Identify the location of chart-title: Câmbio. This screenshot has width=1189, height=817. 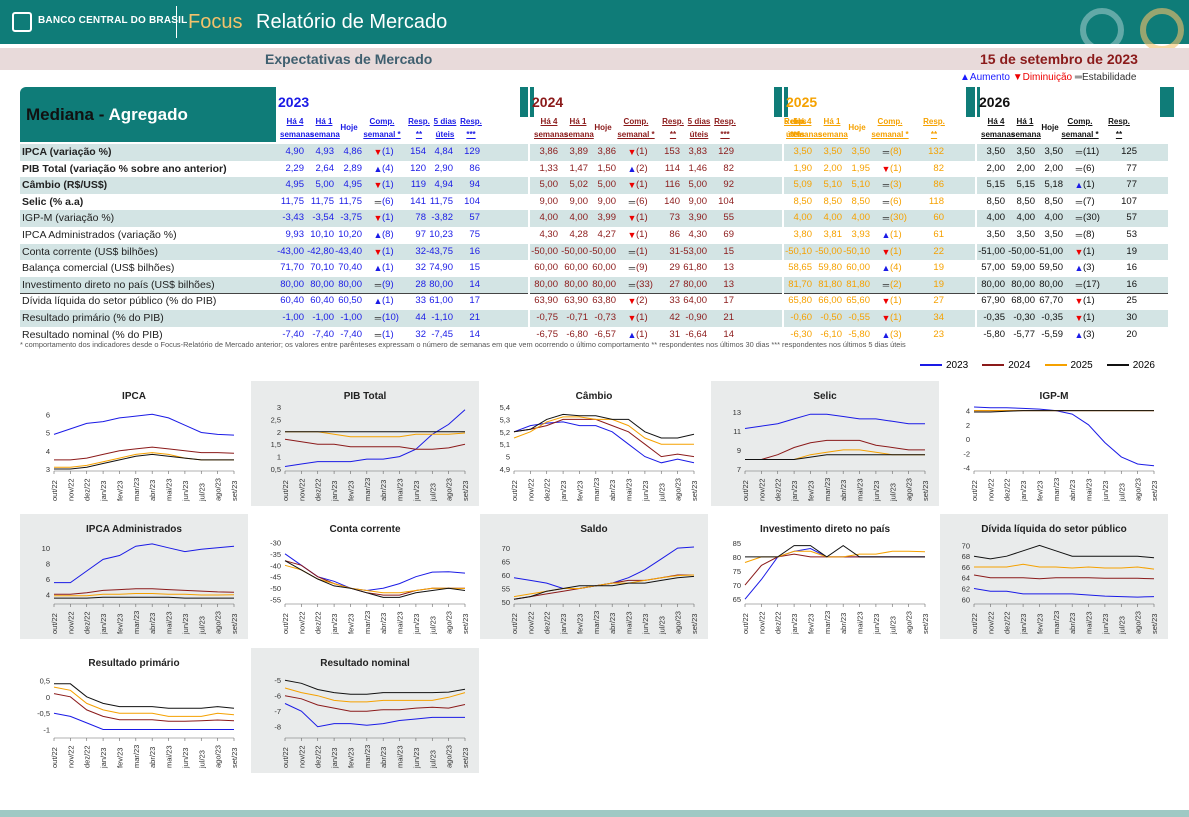
(594, 396).